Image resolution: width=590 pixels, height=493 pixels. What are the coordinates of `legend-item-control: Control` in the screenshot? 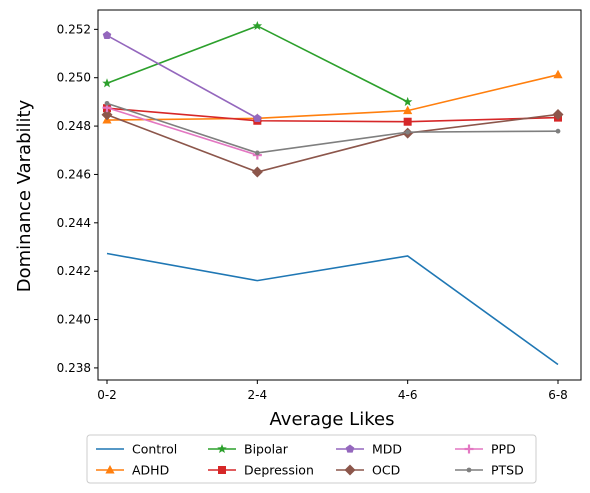 It's located at (136, 449).